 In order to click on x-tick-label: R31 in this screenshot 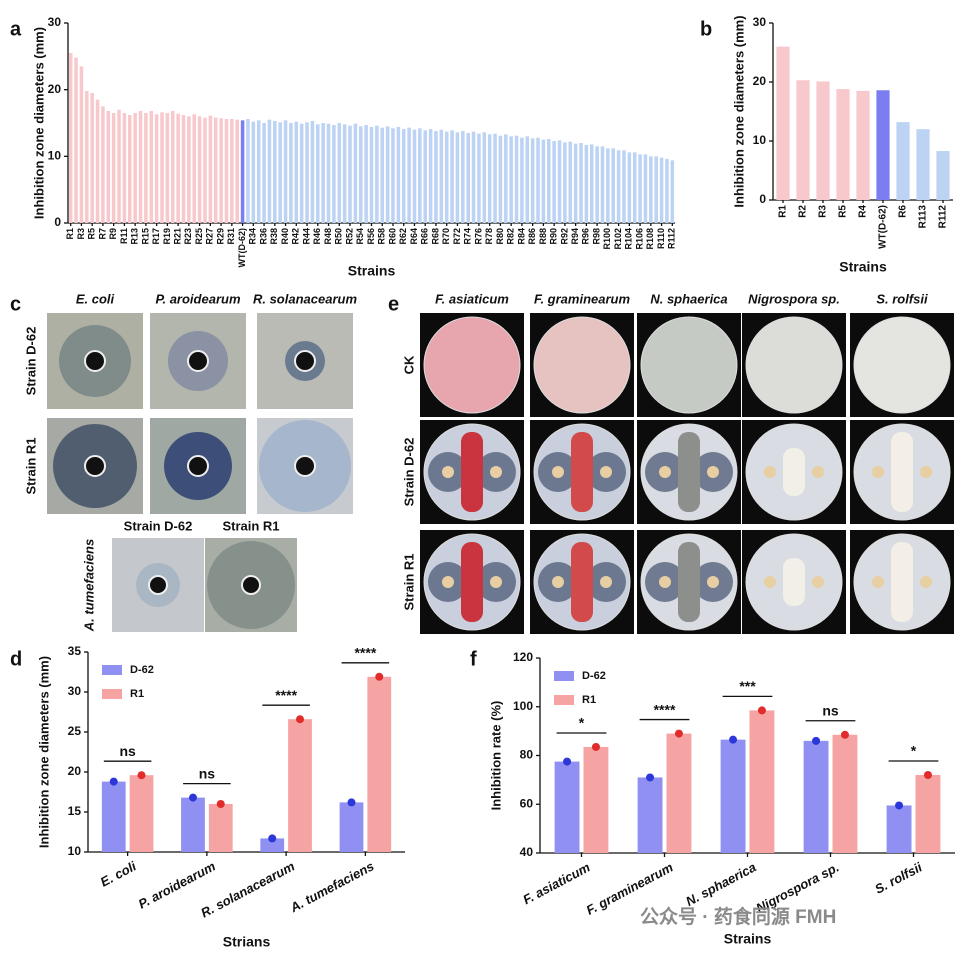, I will do `click(231, 236)`.